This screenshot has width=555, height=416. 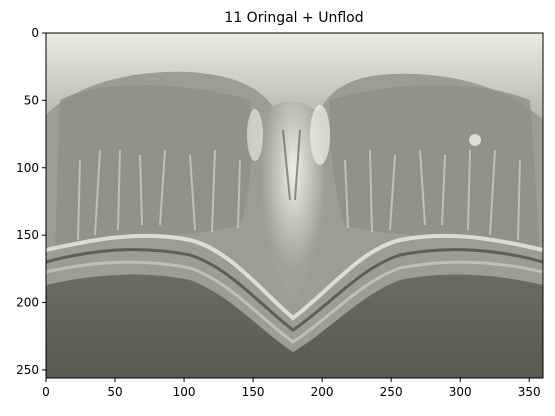 I want to click on y-tick-label: 50, so click(x=31, y=100).